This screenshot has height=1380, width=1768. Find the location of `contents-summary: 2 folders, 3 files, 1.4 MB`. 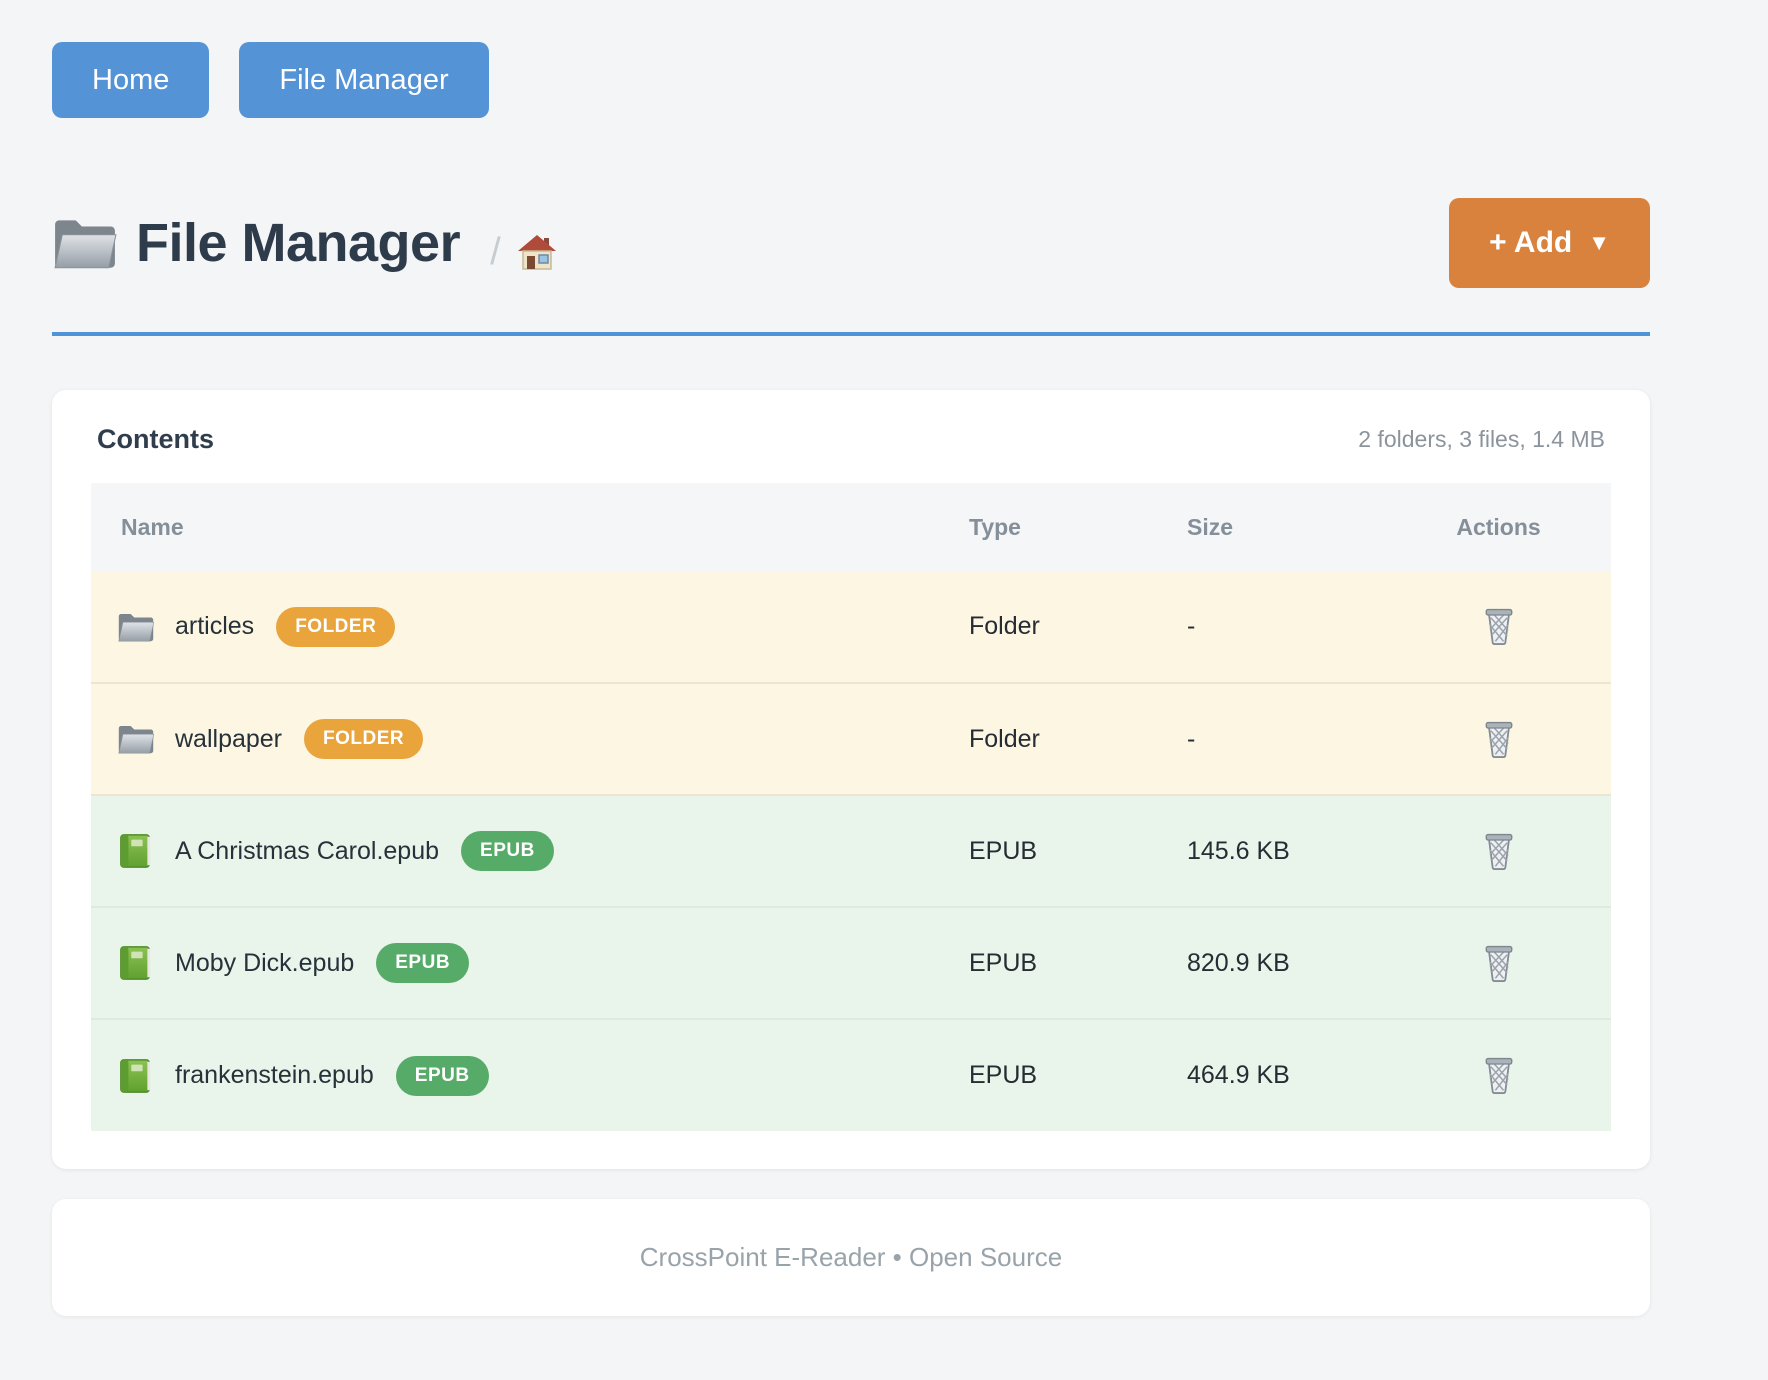

contents-summary: 2 folders, 3 files, 1.4 MB is located at coordinates (1481, 439).